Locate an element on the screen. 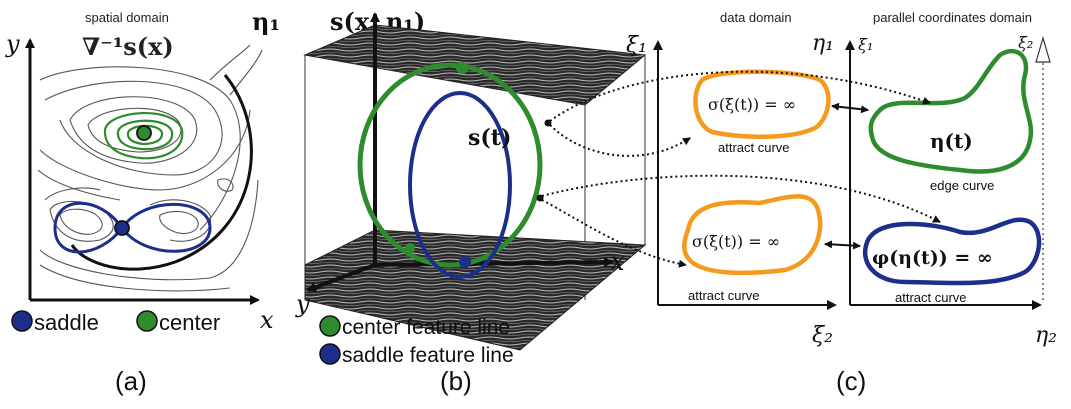 The height and width of the screenshot is (409, 1071). panel-c-attract-curve-1: attract curve is located at coordinates (754, 147).